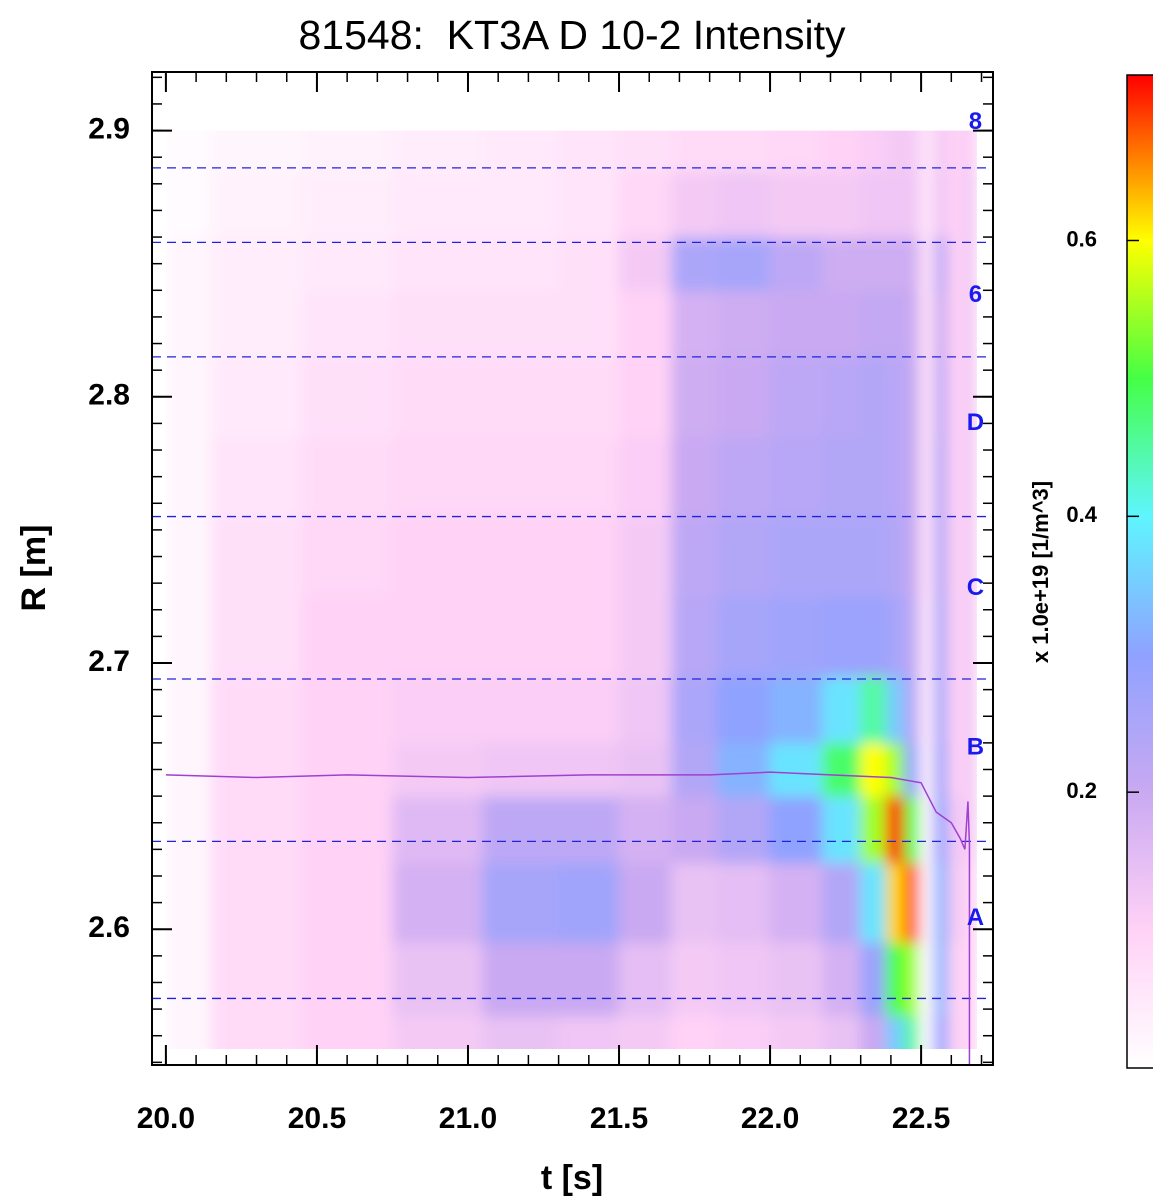 This screenshot has height=1203, width=1153. Describe the element at coordinates (975, 422) in the screenshot. I see `channel-label: D` at that location.